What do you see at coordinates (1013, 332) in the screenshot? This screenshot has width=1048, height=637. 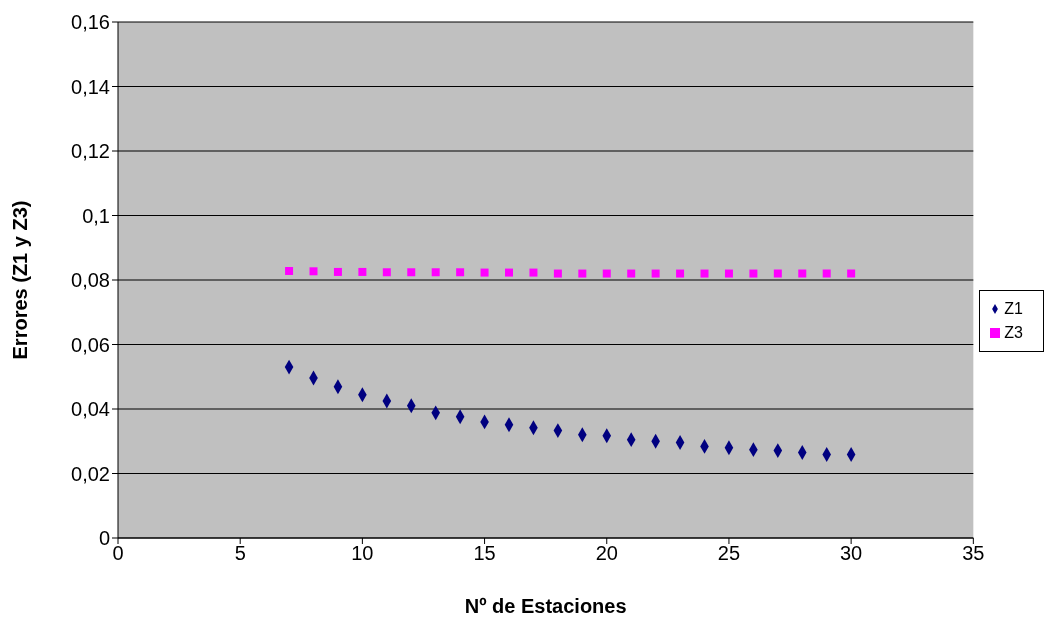 I see `legend-label: Z3` at bounding box center [1013, 332].